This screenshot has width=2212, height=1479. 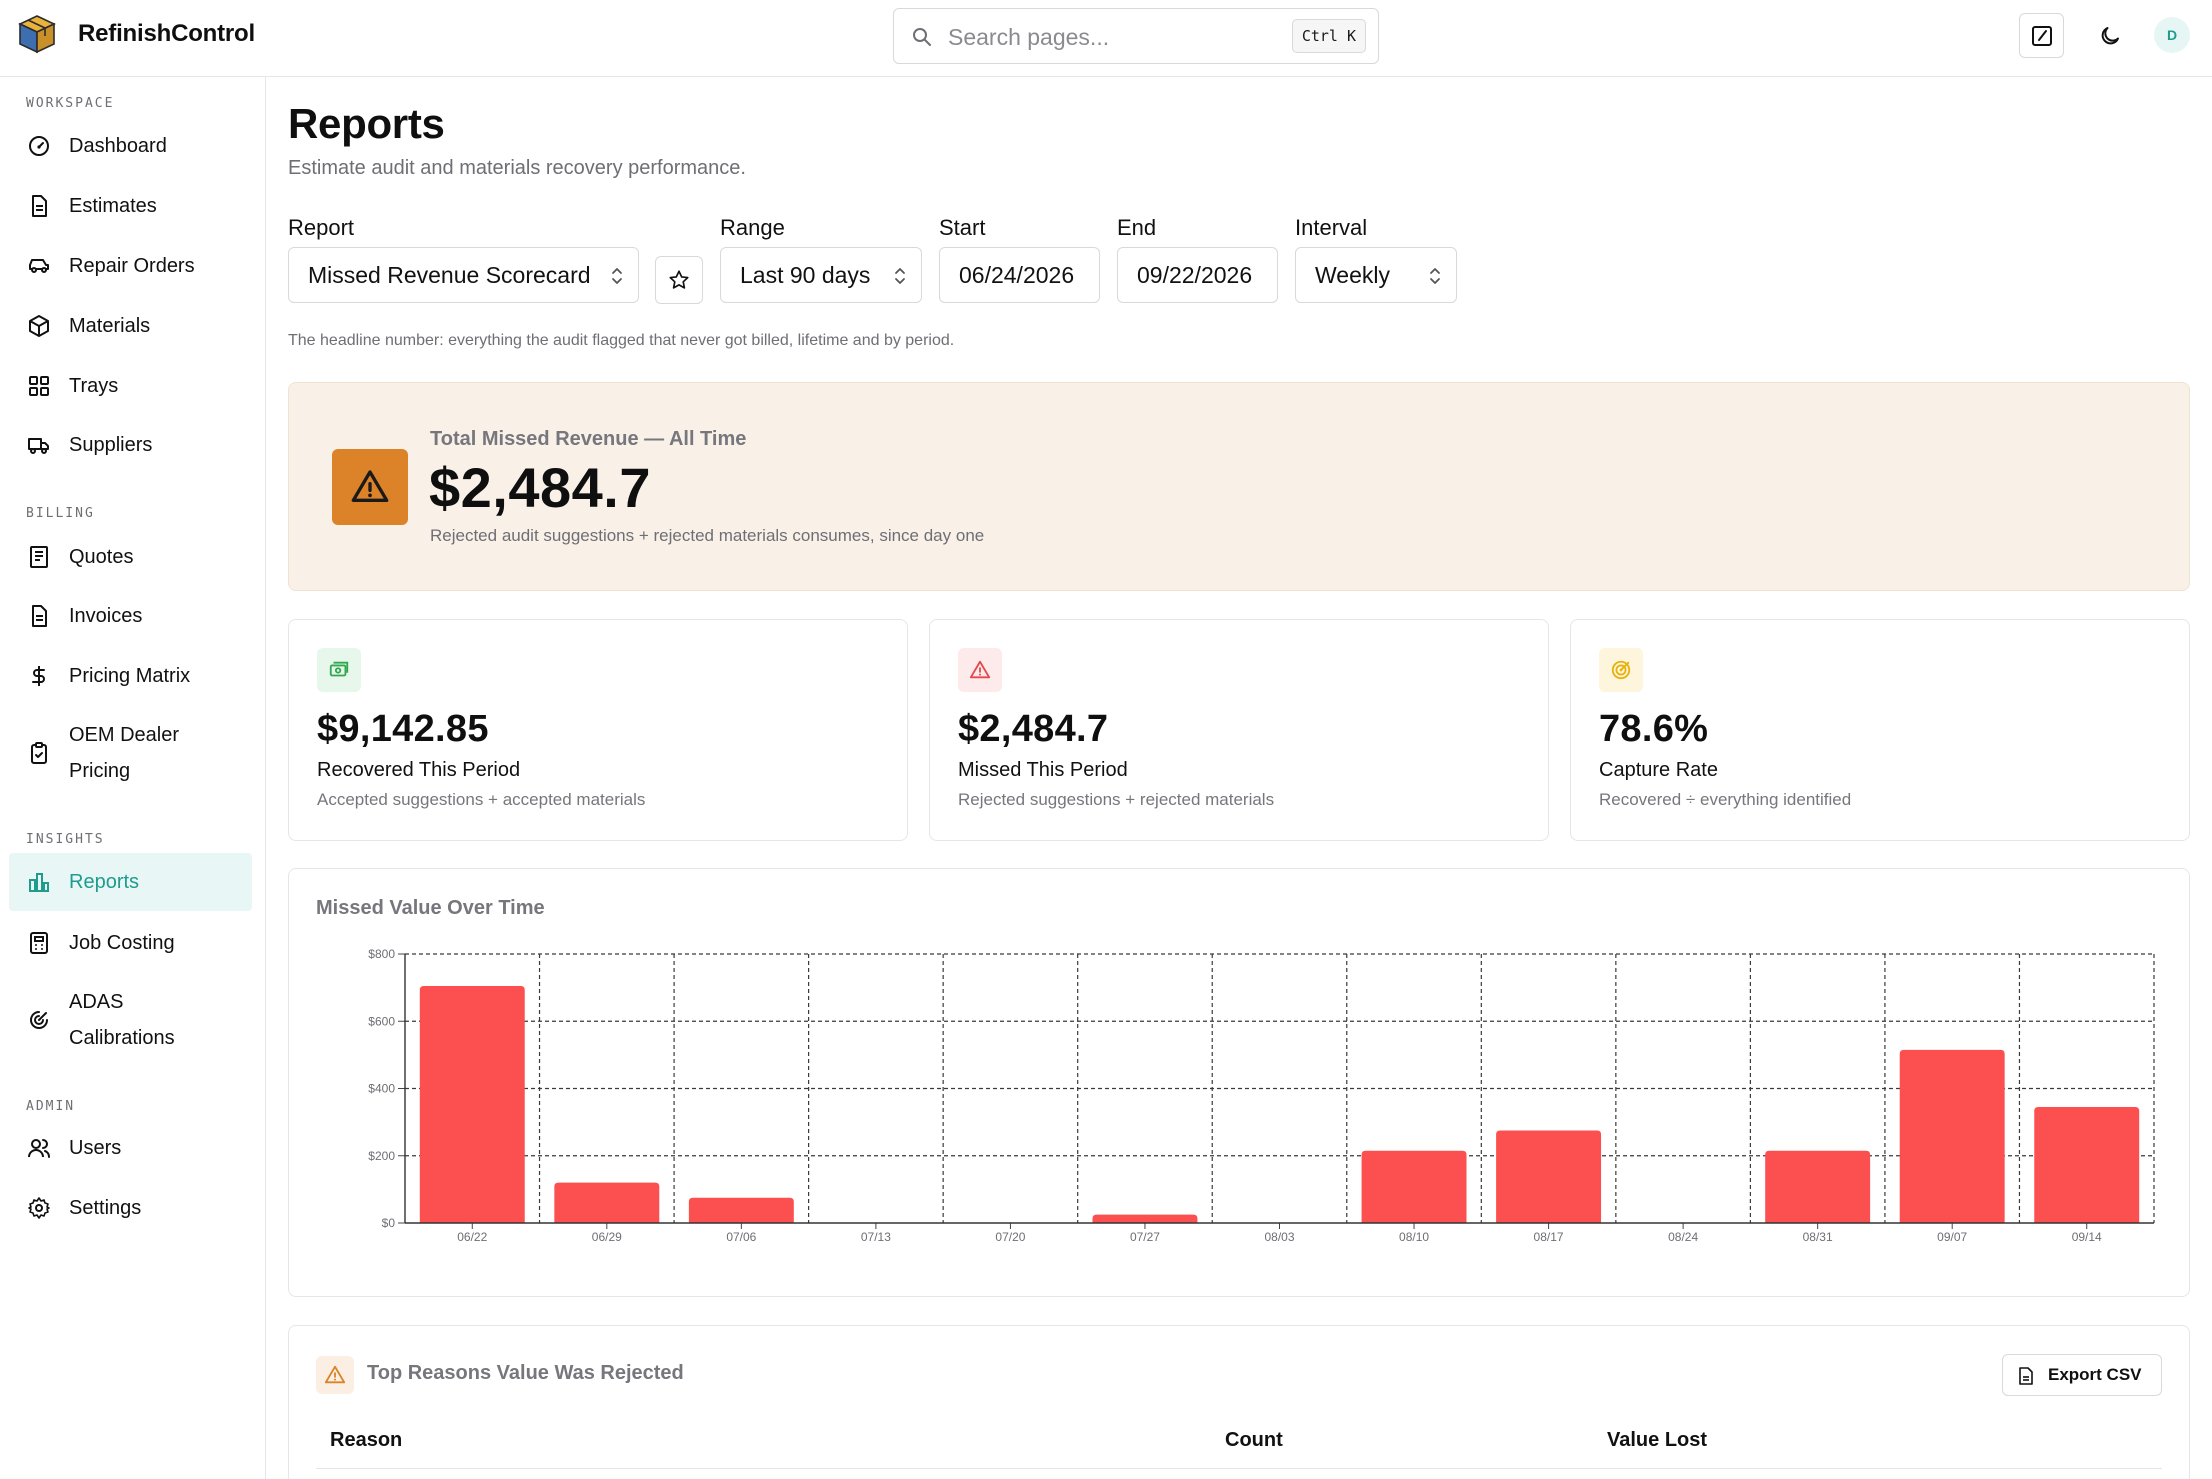 What do you see at coordinates (1414, 1237) in the screenshot?
I see `x-tick-label: 08/10` at bounding box center [1414, 1237].